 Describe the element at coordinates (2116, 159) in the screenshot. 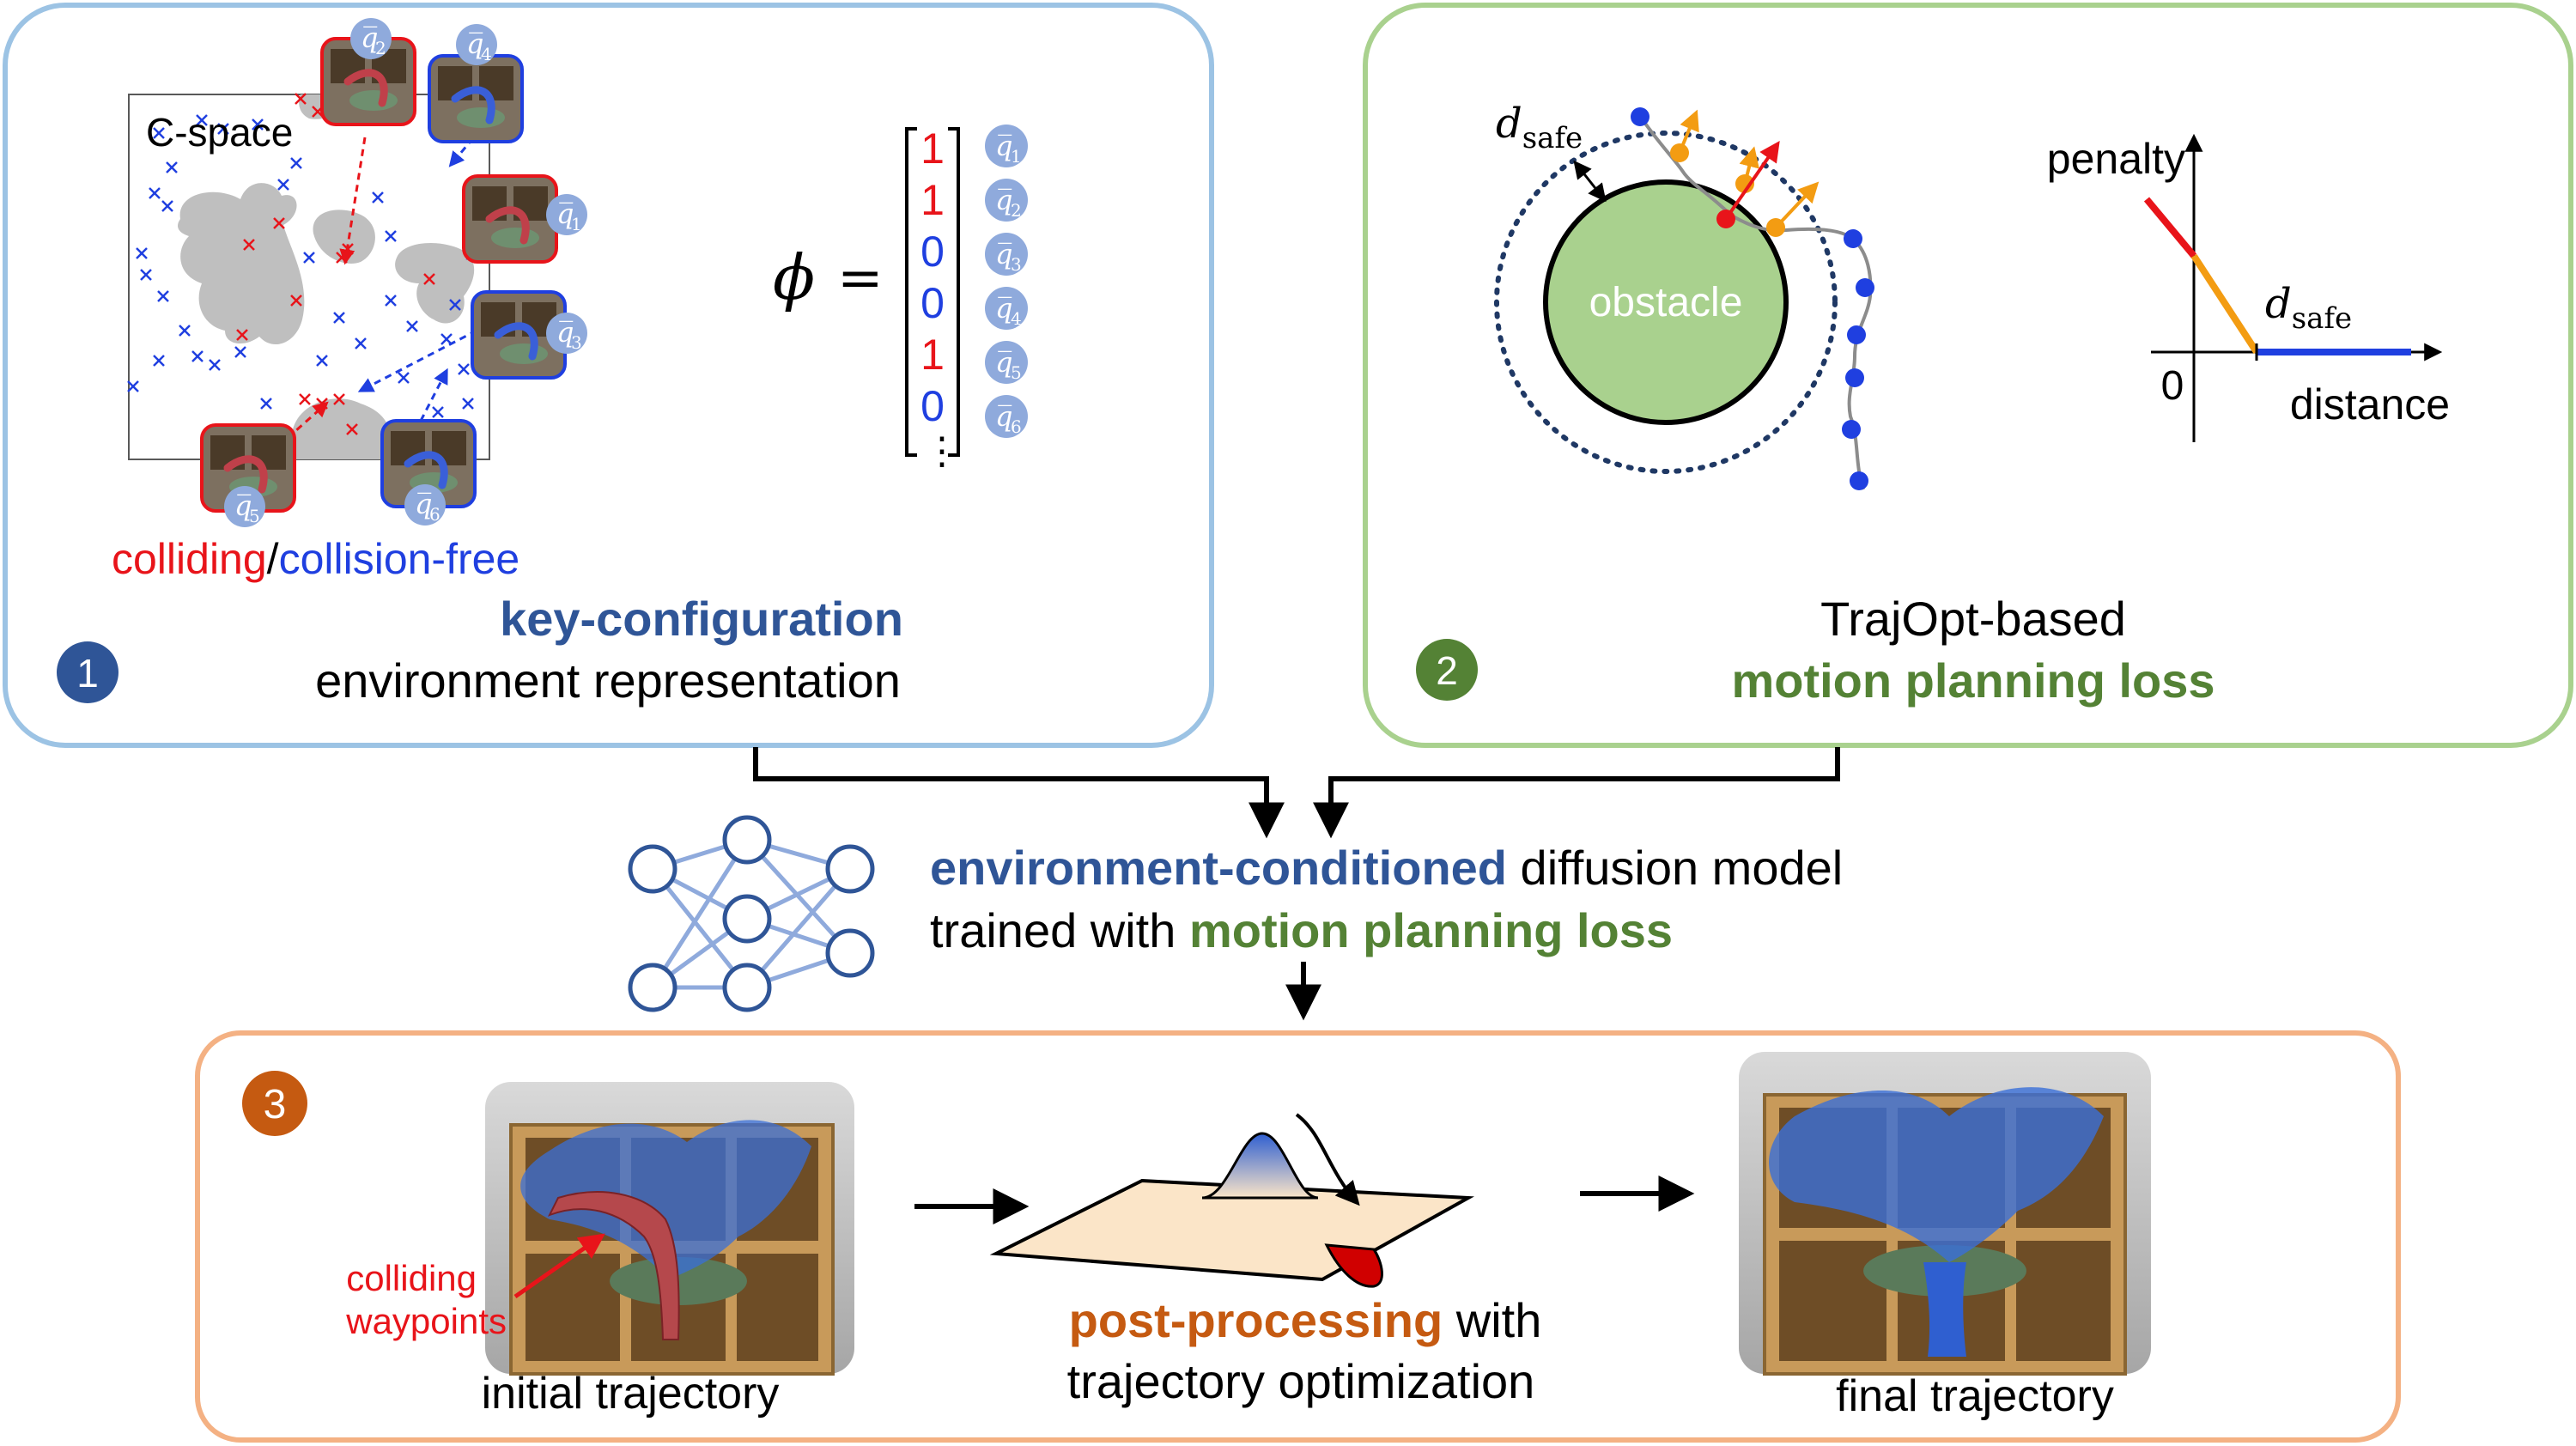

I see `penalty-label: penalty` at that location.